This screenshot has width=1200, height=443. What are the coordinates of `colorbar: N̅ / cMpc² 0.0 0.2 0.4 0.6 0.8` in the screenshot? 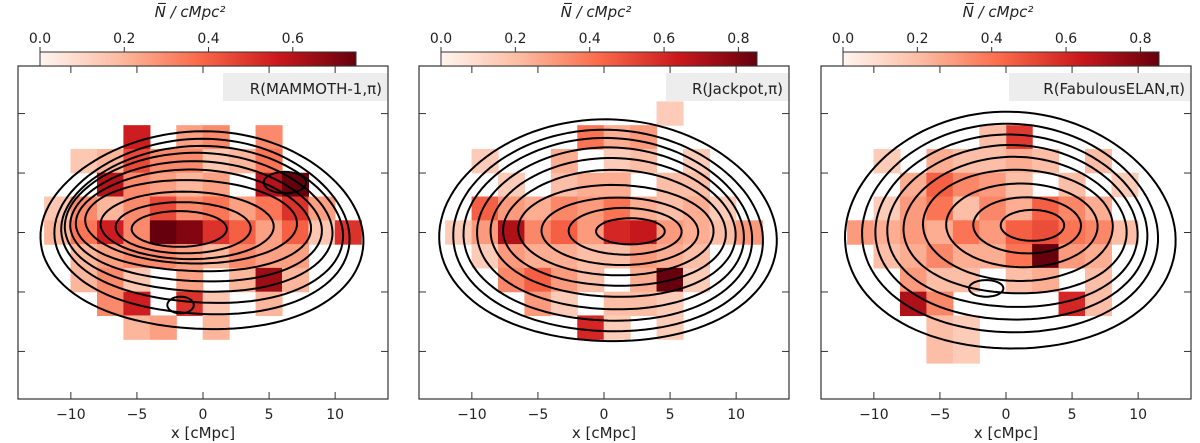 It's located at (594, 34).